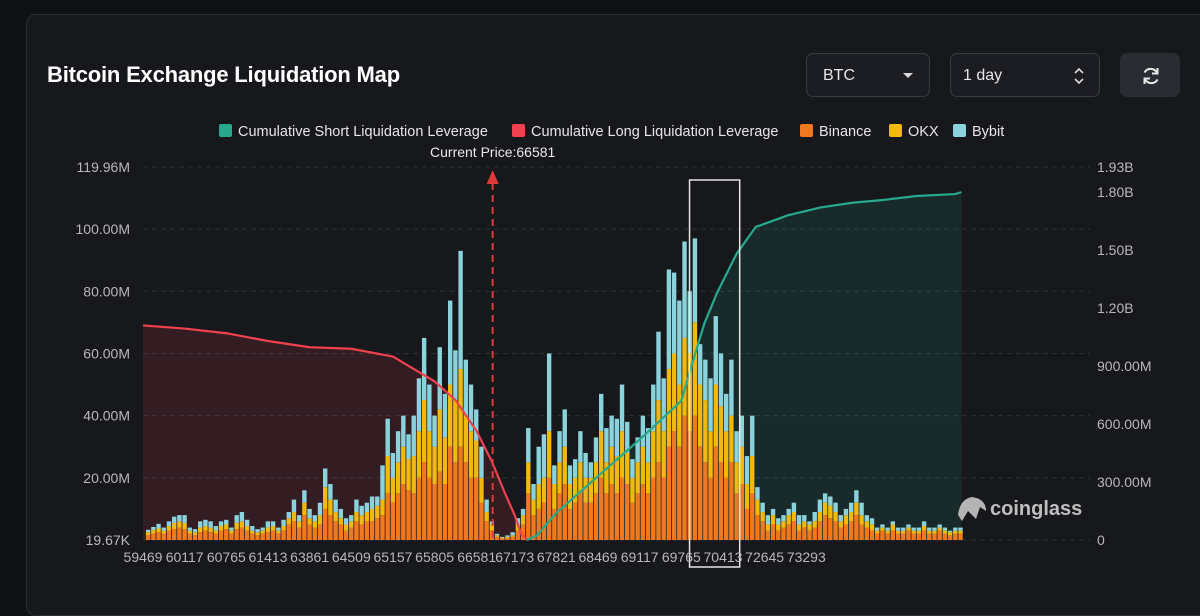  What do you see at coordinates (335, 432) in the screenshot?
I see `long-cumulative-line` at bounding box center [335, 432].